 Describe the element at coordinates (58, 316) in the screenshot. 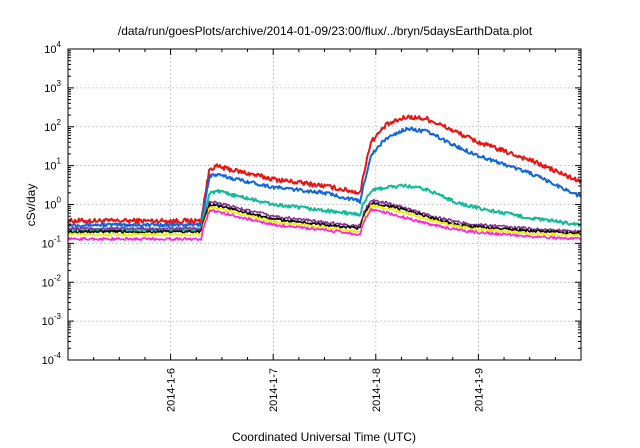

I see `y-tick-exponent: -3` at that location.